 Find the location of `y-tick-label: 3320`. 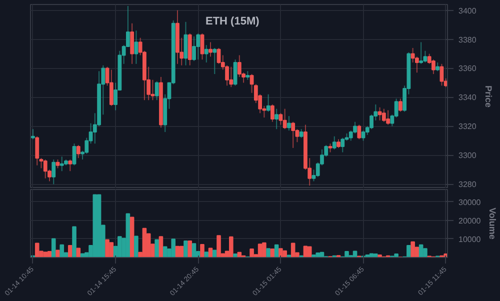

y-tick-label: 3320 is located at coordinates (467, 127).